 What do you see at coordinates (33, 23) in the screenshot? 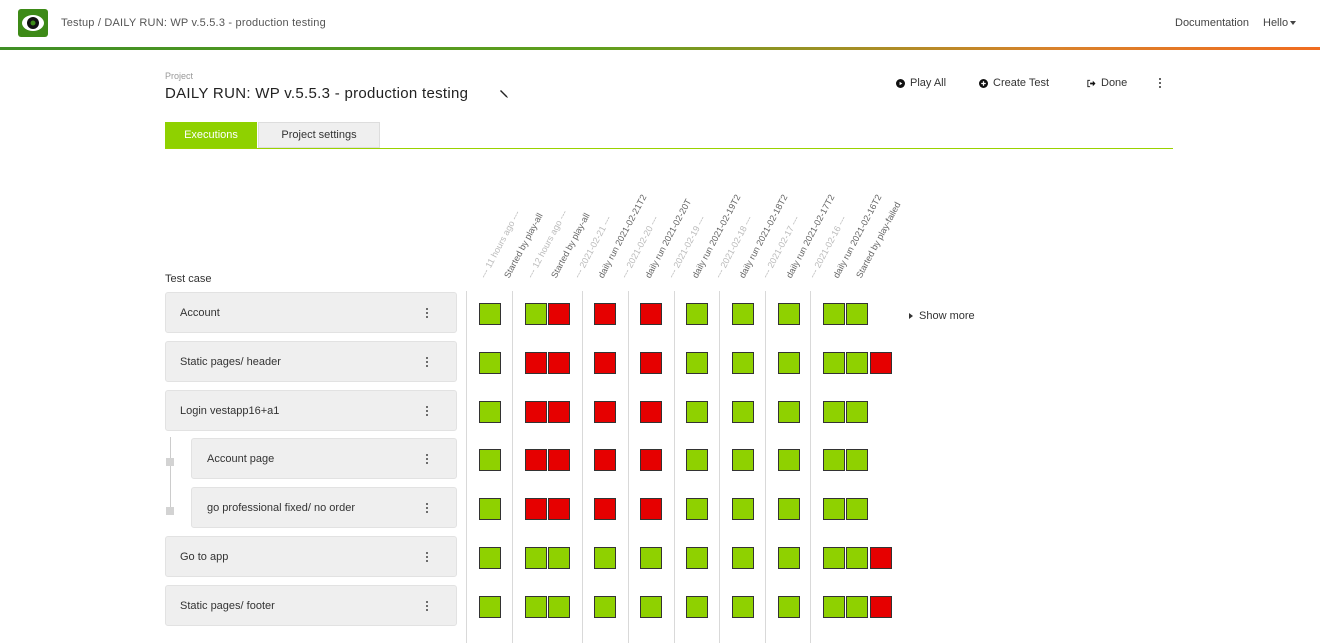
I see `testup-logo-icon` at bounding box center [33, 23].